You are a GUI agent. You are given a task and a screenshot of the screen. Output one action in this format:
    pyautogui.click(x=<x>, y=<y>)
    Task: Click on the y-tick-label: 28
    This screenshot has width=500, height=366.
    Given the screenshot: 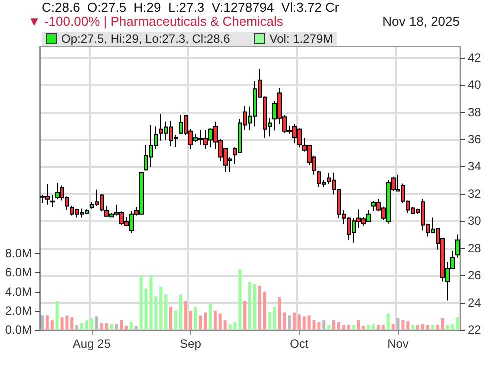 What is the action you would take?
    pyautogui.click(x=475, y=248)
    